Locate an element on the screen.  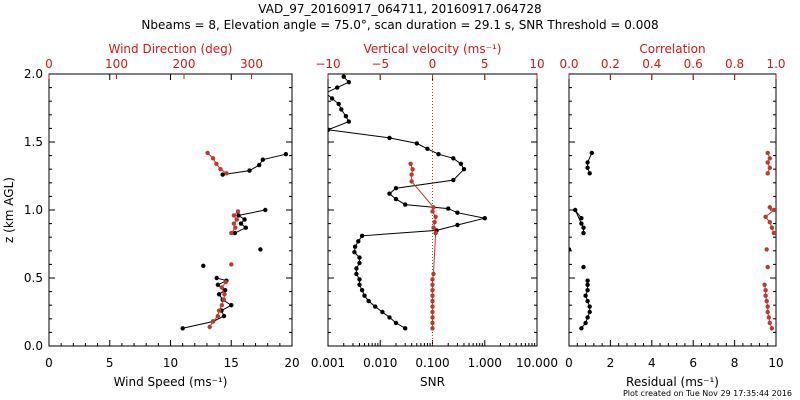
top-tick-label: 1.0 is located at coordinates (775, 64).